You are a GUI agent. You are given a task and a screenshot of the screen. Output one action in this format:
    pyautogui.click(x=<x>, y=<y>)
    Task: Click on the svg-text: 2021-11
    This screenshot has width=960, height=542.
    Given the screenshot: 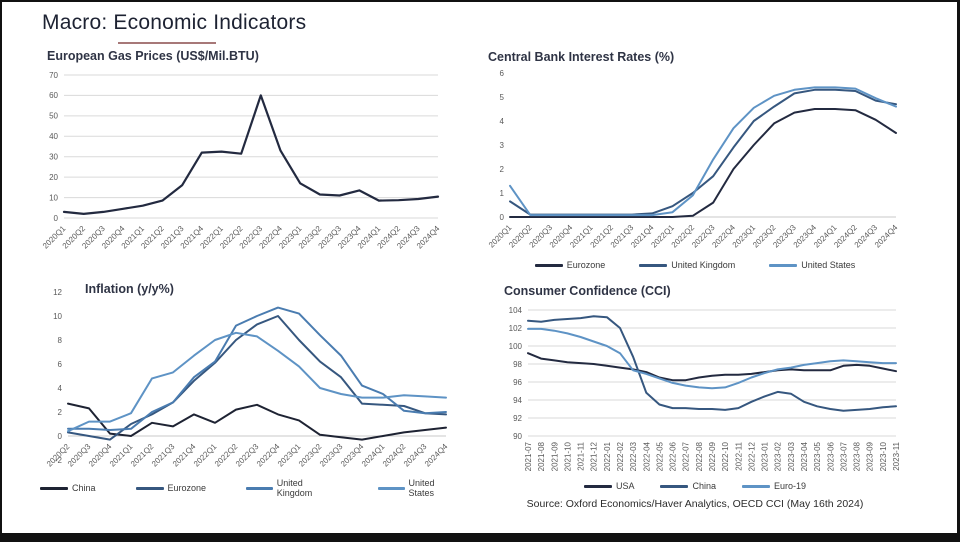 What is the action you would take?
    pyautogui.click(x=581, y=455)
    